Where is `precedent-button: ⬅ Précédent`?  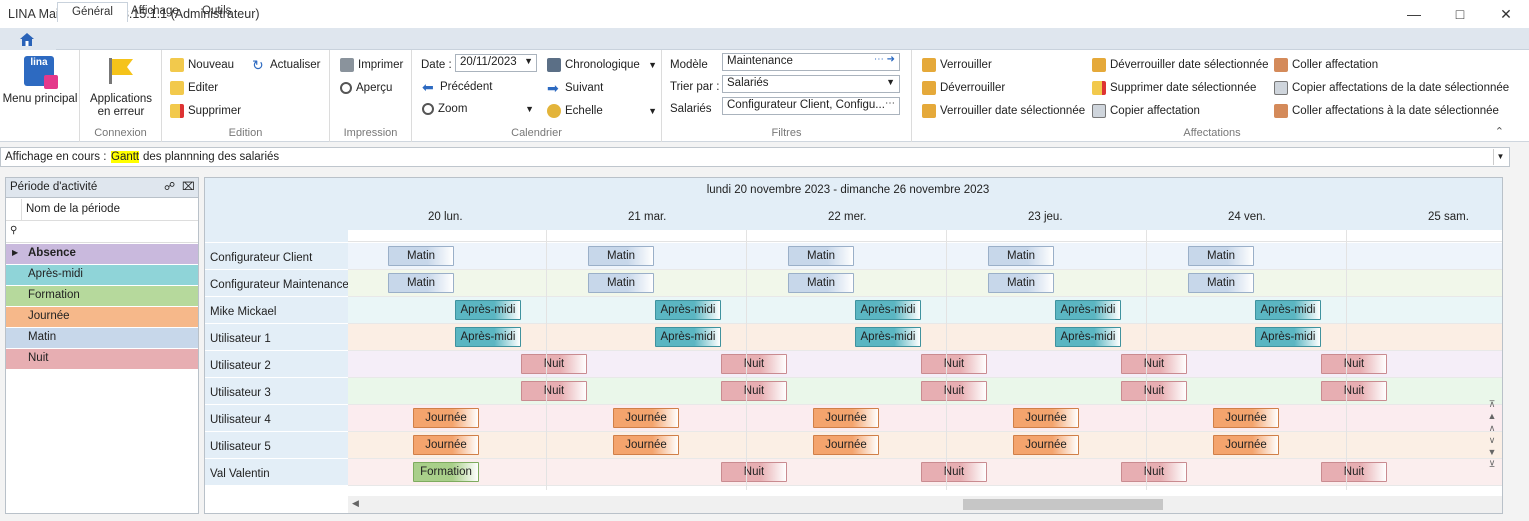
precedent-button: ⬅ Précédent is located at coordinates (457, 87).